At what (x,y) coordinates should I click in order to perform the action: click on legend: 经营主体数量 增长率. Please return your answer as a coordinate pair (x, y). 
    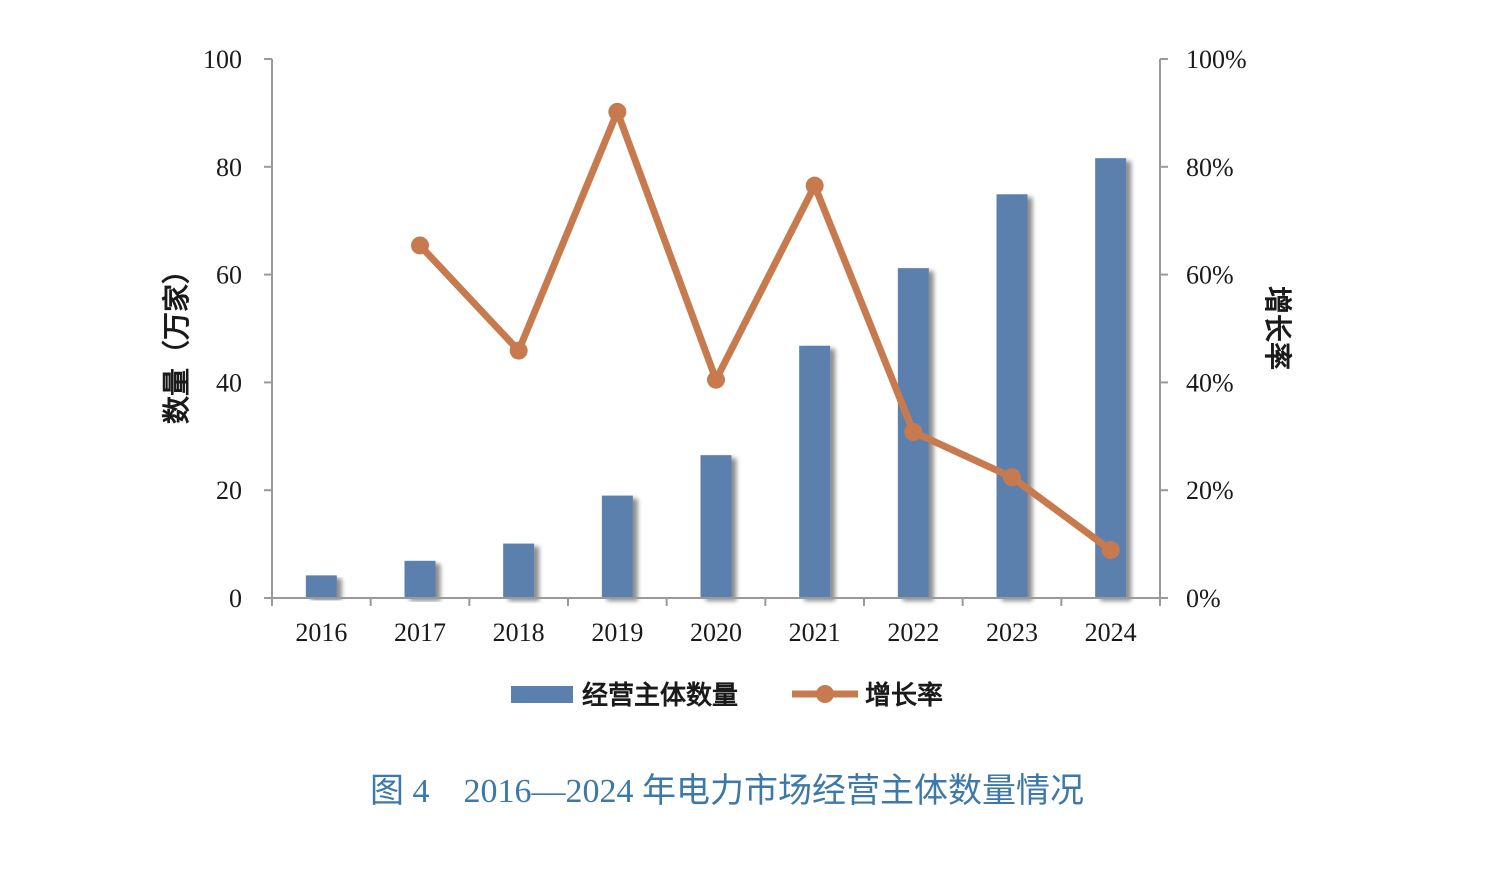
    Looking at the image, I should click on (727, 695).